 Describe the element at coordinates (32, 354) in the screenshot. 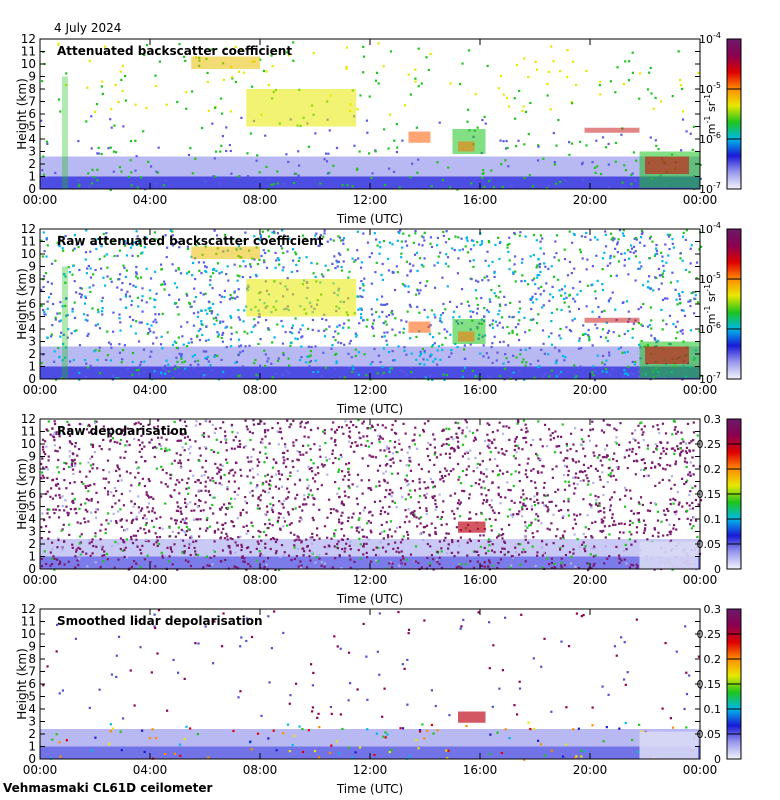

I see `y-tick-label: 2` at that location.